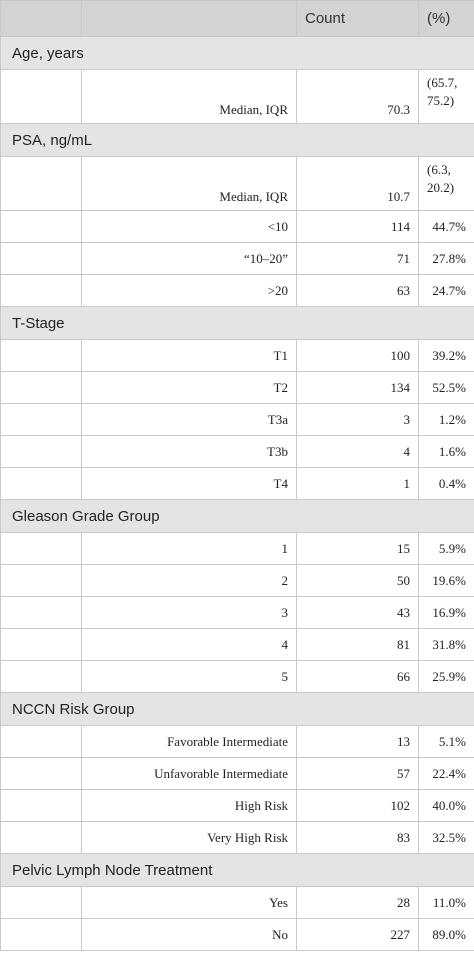  Describe the element at coordinates (357, 644) in the screenshot. I see `count-cell: 81` at that location.